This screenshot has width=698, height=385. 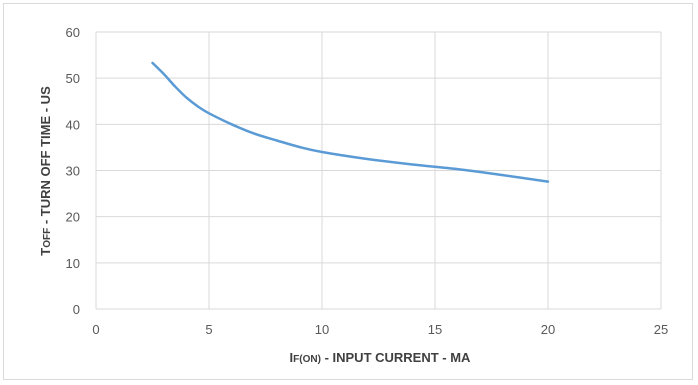 What do you see at coordinates (47, 238) in the screenshot?
I see `y-axis-title-sub: OFF` at bounding box center [47, 238].